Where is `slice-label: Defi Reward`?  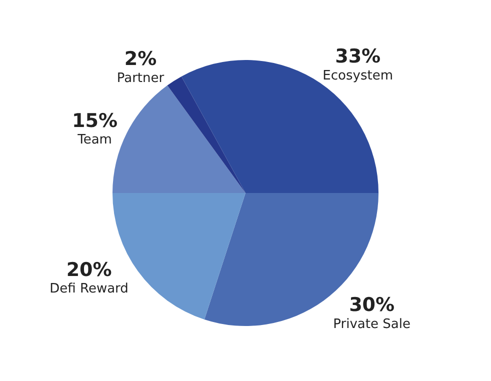
slice-label: Defi Reward is located at coordinates (89, 289).